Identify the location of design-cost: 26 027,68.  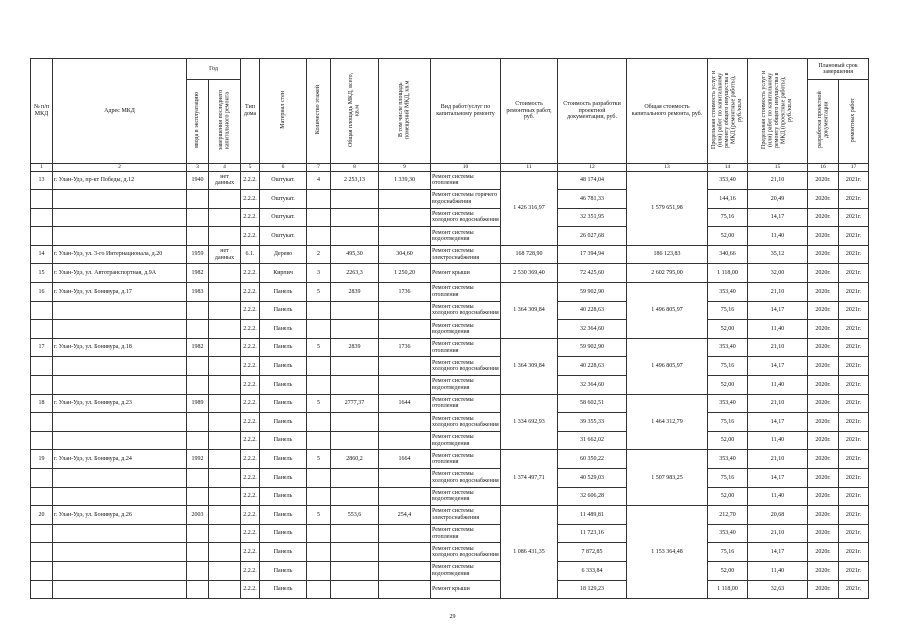
(592, 236).